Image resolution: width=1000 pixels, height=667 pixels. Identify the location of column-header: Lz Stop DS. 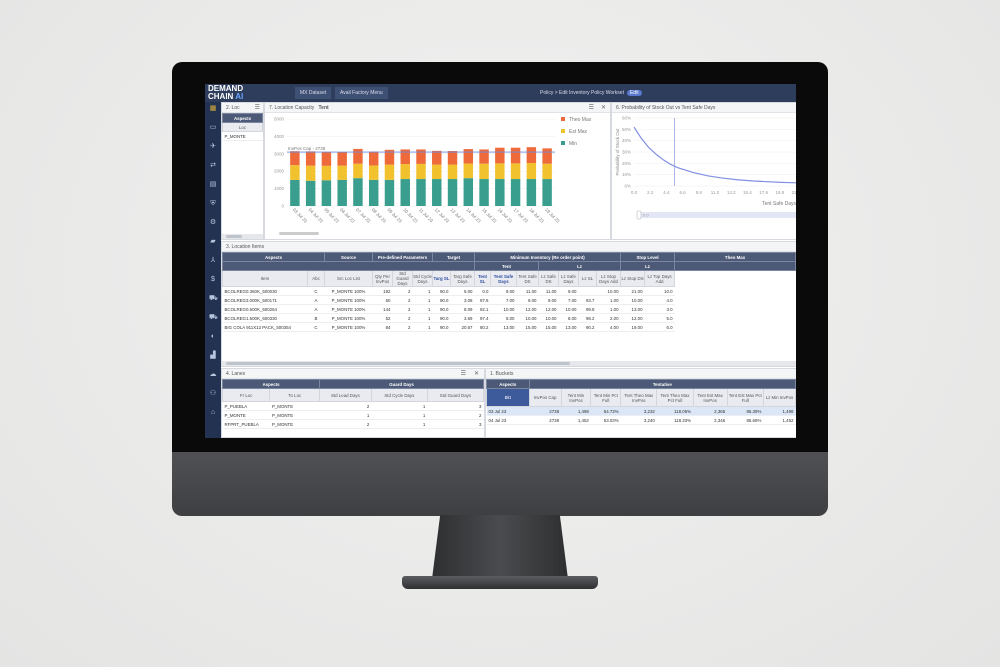
(633, 278).